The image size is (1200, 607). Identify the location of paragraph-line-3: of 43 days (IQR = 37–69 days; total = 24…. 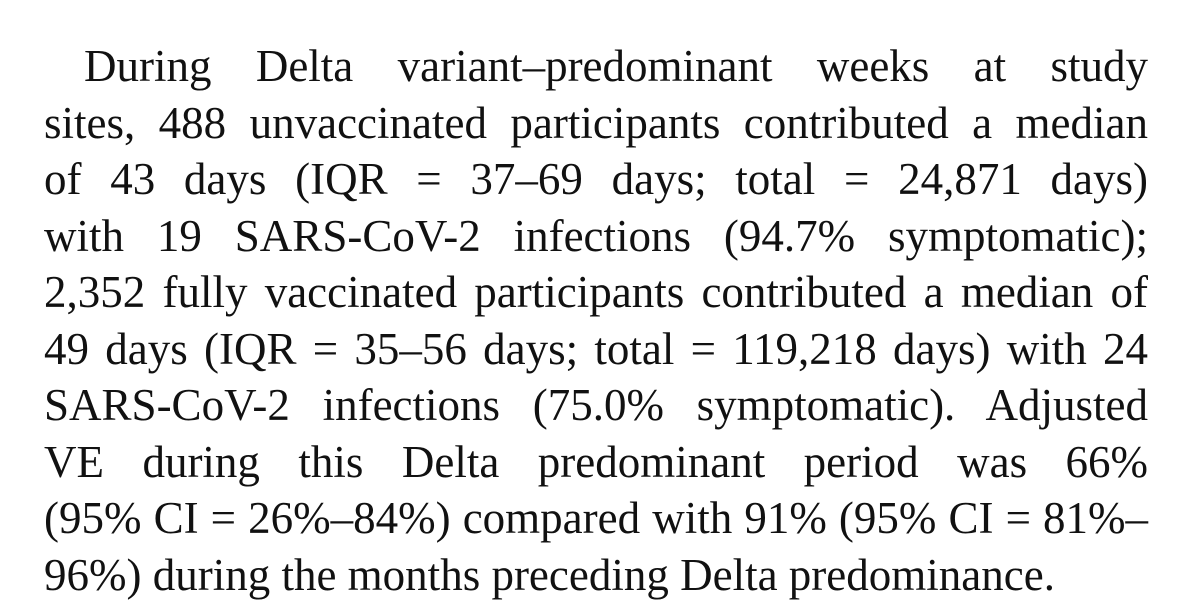
(596, 179).